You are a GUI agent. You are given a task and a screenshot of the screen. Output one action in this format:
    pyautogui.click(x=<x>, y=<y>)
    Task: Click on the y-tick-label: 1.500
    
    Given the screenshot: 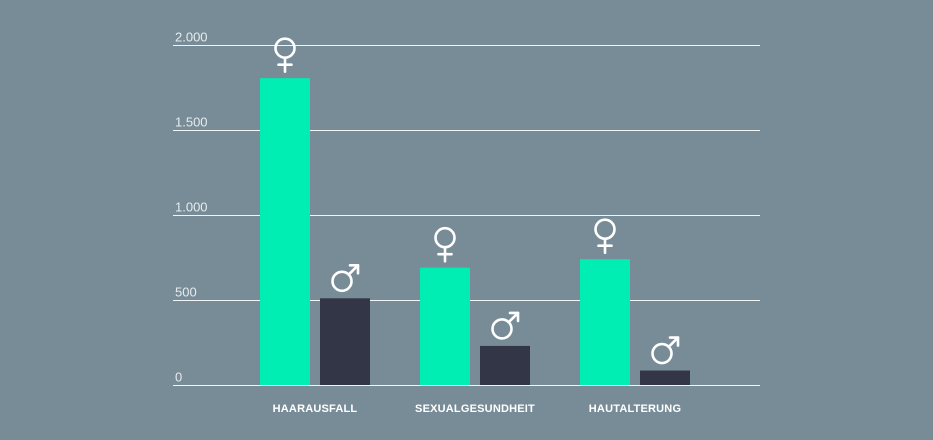 What is the action you would take?
    pyautogui.click(x=191, y=122)
    